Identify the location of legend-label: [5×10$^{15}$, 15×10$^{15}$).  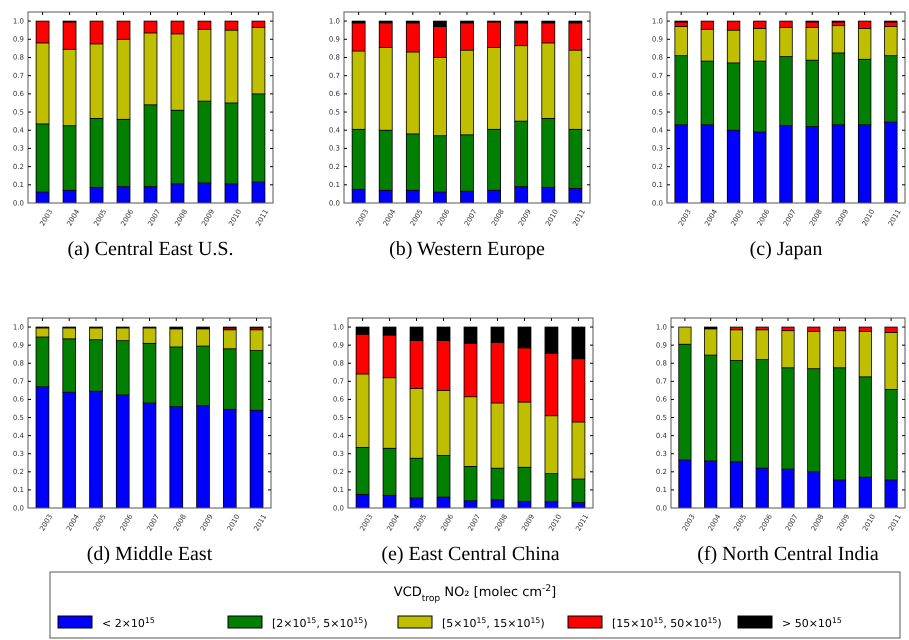
(493, 623).